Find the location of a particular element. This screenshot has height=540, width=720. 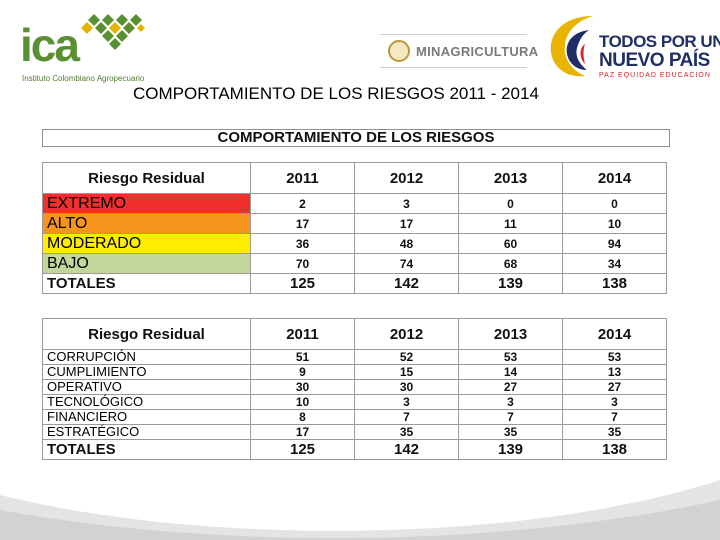

table-cell: 11 is located at coordinates (510, 223).